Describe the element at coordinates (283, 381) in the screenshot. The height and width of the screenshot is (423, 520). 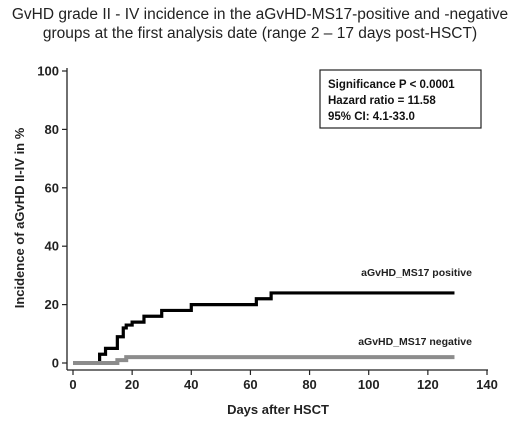
I see `x-axis-ticks: 0 20 40 60 80 100 120 140` at that location.